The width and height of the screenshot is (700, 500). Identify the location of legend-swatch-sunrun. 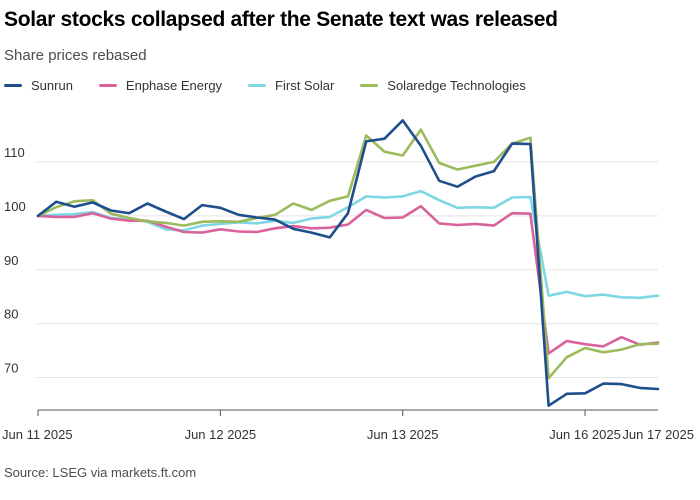
(13, 85).